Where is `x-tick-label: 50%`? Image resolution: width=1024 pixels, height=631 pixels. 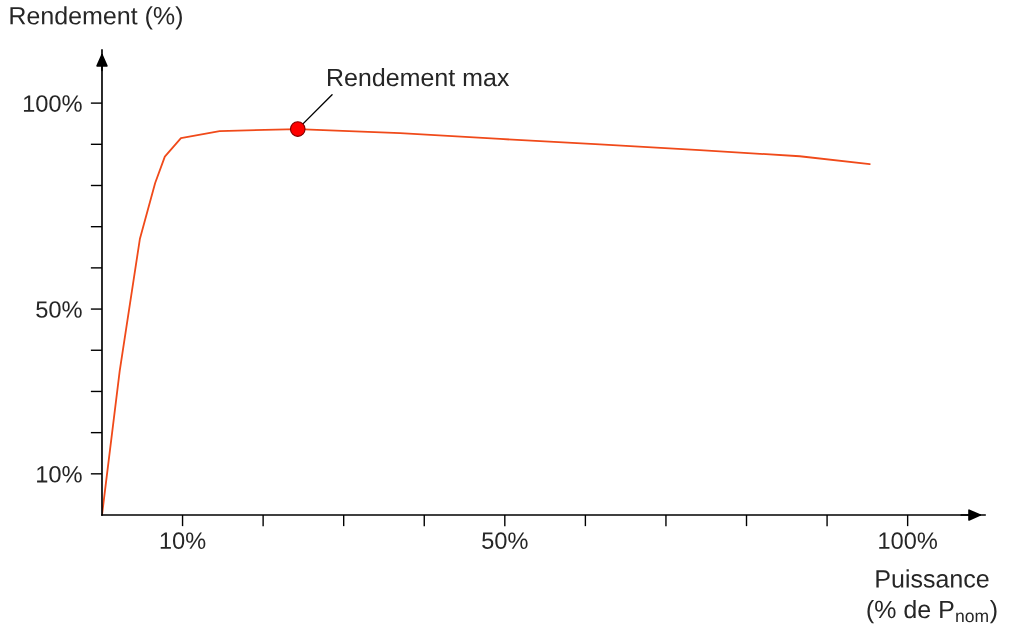
x-tick-label: 50% is located at coordinates (505, 541).